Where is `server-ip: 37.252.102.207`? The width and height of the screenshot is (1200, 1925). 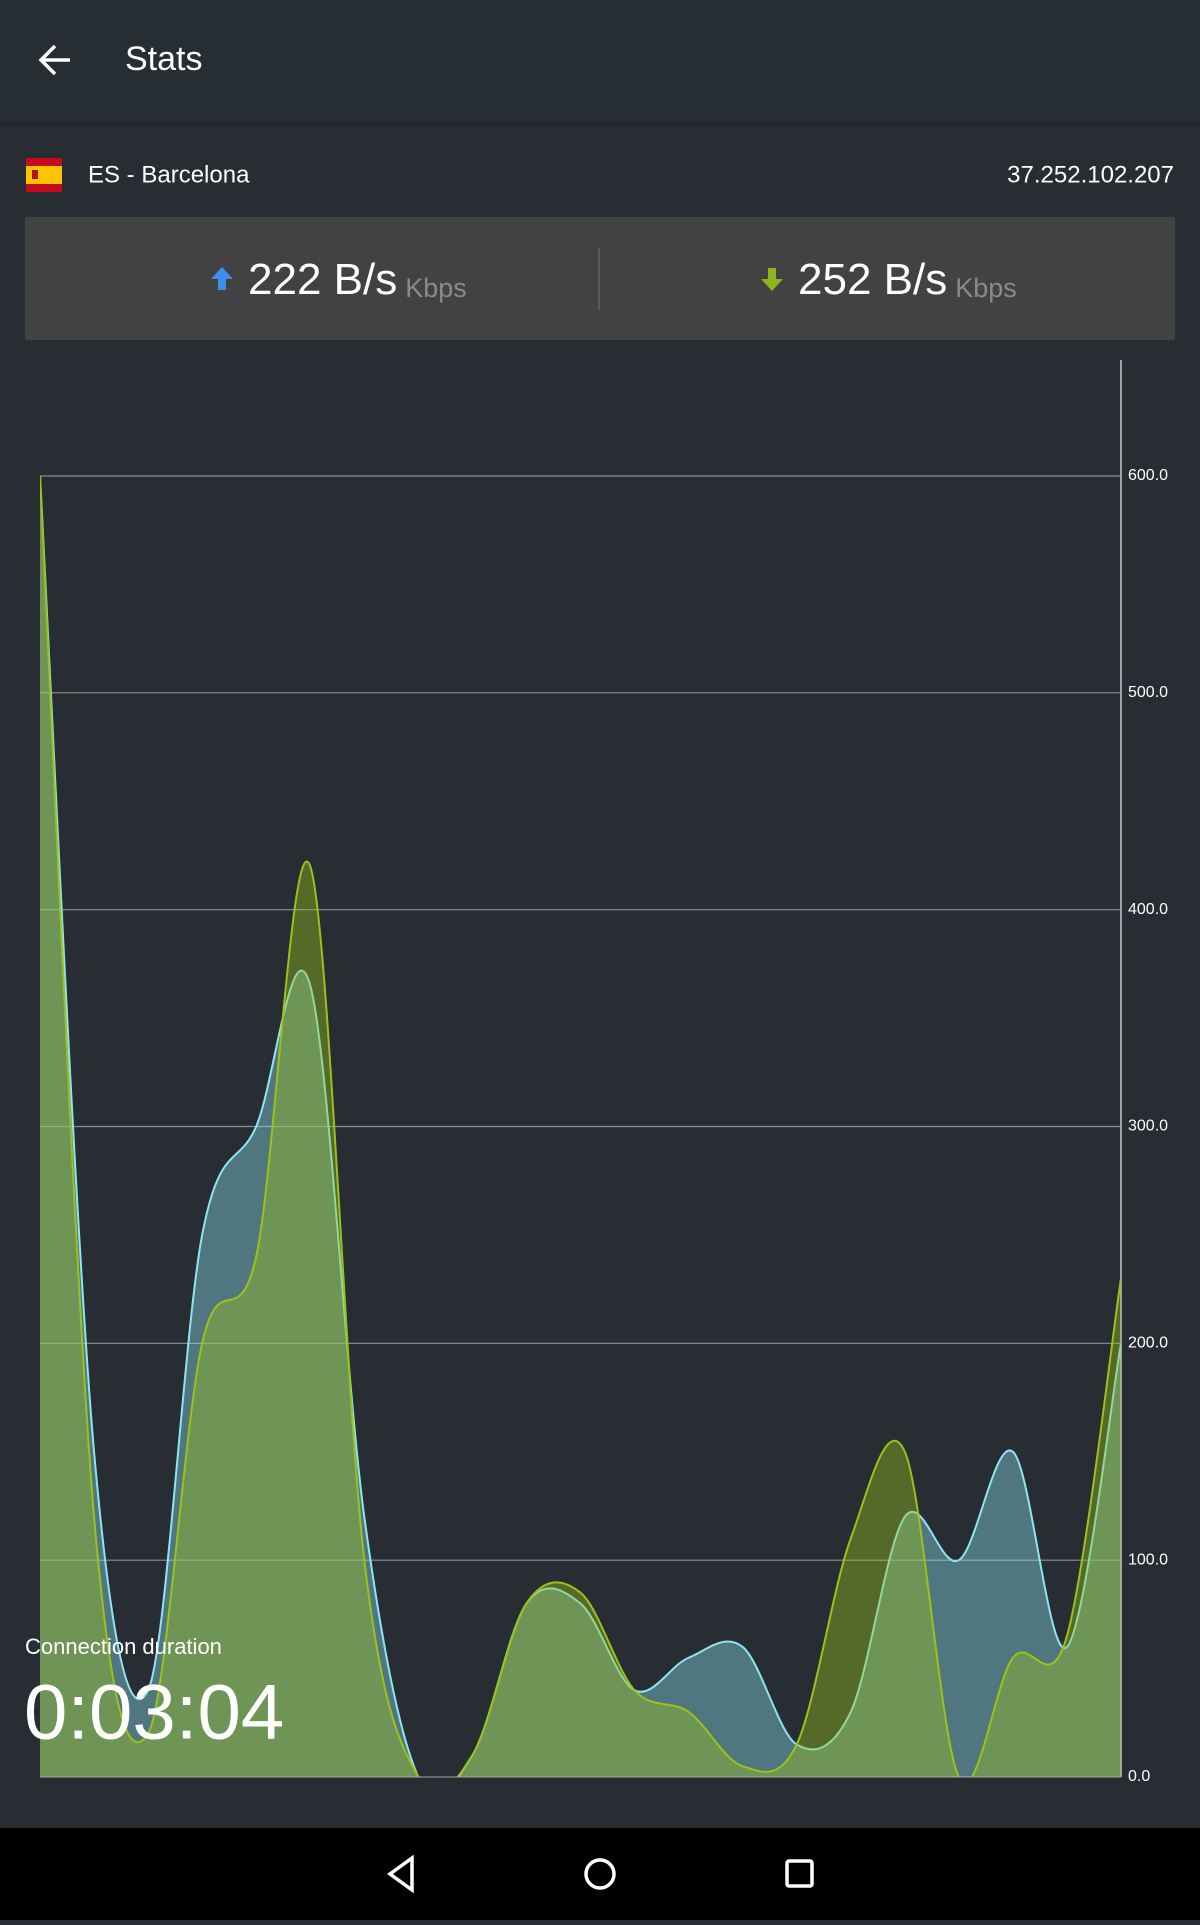 server-ip: 37.252.102.207 is located at coordinates (1090, 174).